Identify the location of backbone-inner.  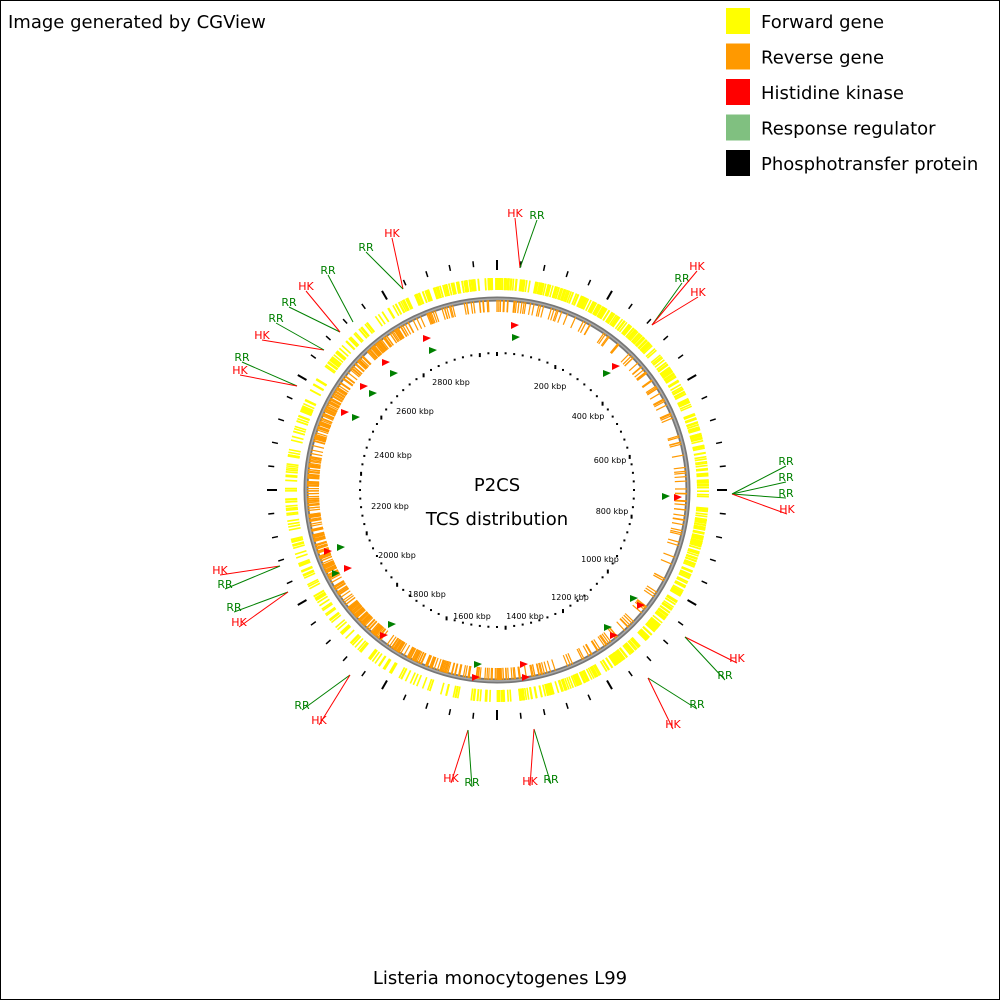
(497, 490).